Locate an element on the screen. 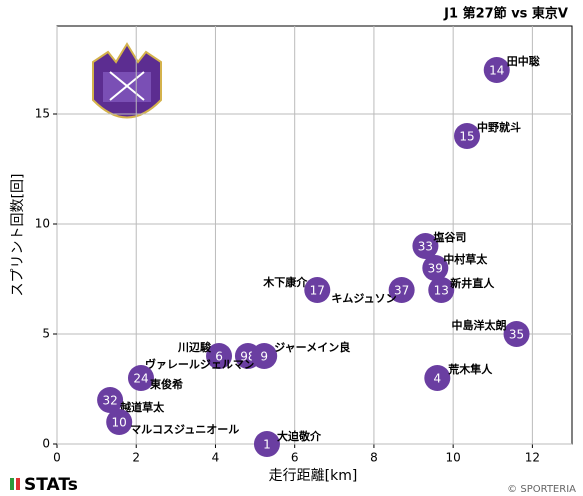 This screenshot has width=583, height=496. y-tick-label: 0 is located at coordinates (46, 444).